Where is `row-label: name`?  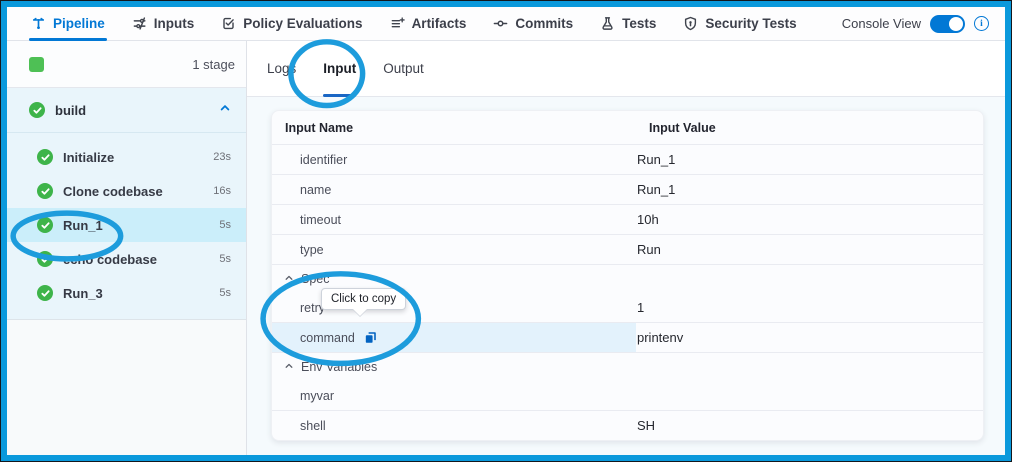 row-label: name is located at coordinates (316, 189).